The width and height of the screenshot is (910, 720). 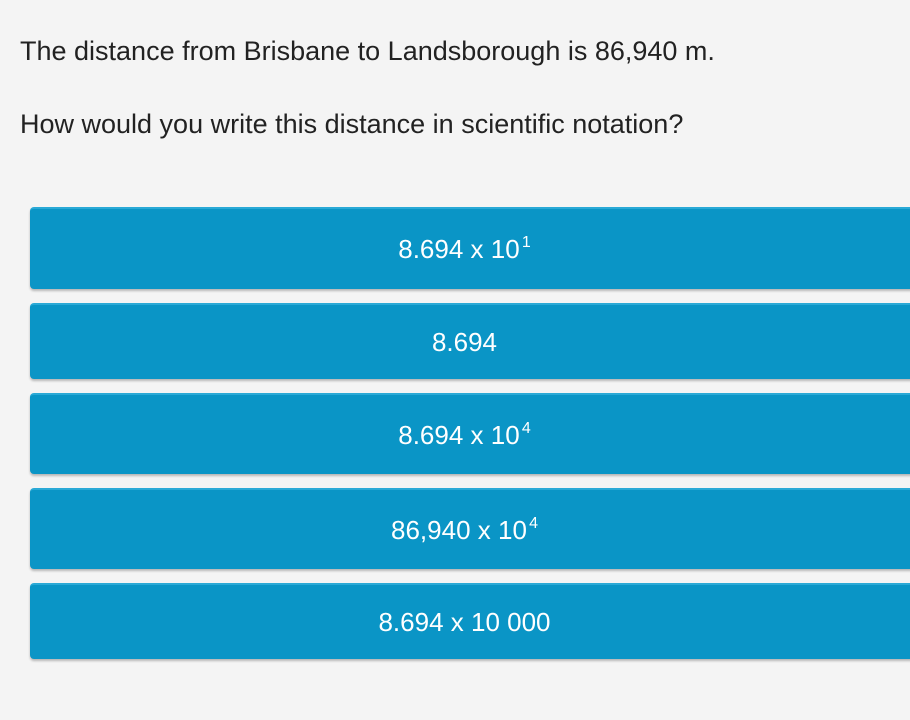 What do you see at coordinates (459, 434) in the screenshot?
I see `answer-option-3-base: 8.694 x 10` at bounding box center [459, 434].